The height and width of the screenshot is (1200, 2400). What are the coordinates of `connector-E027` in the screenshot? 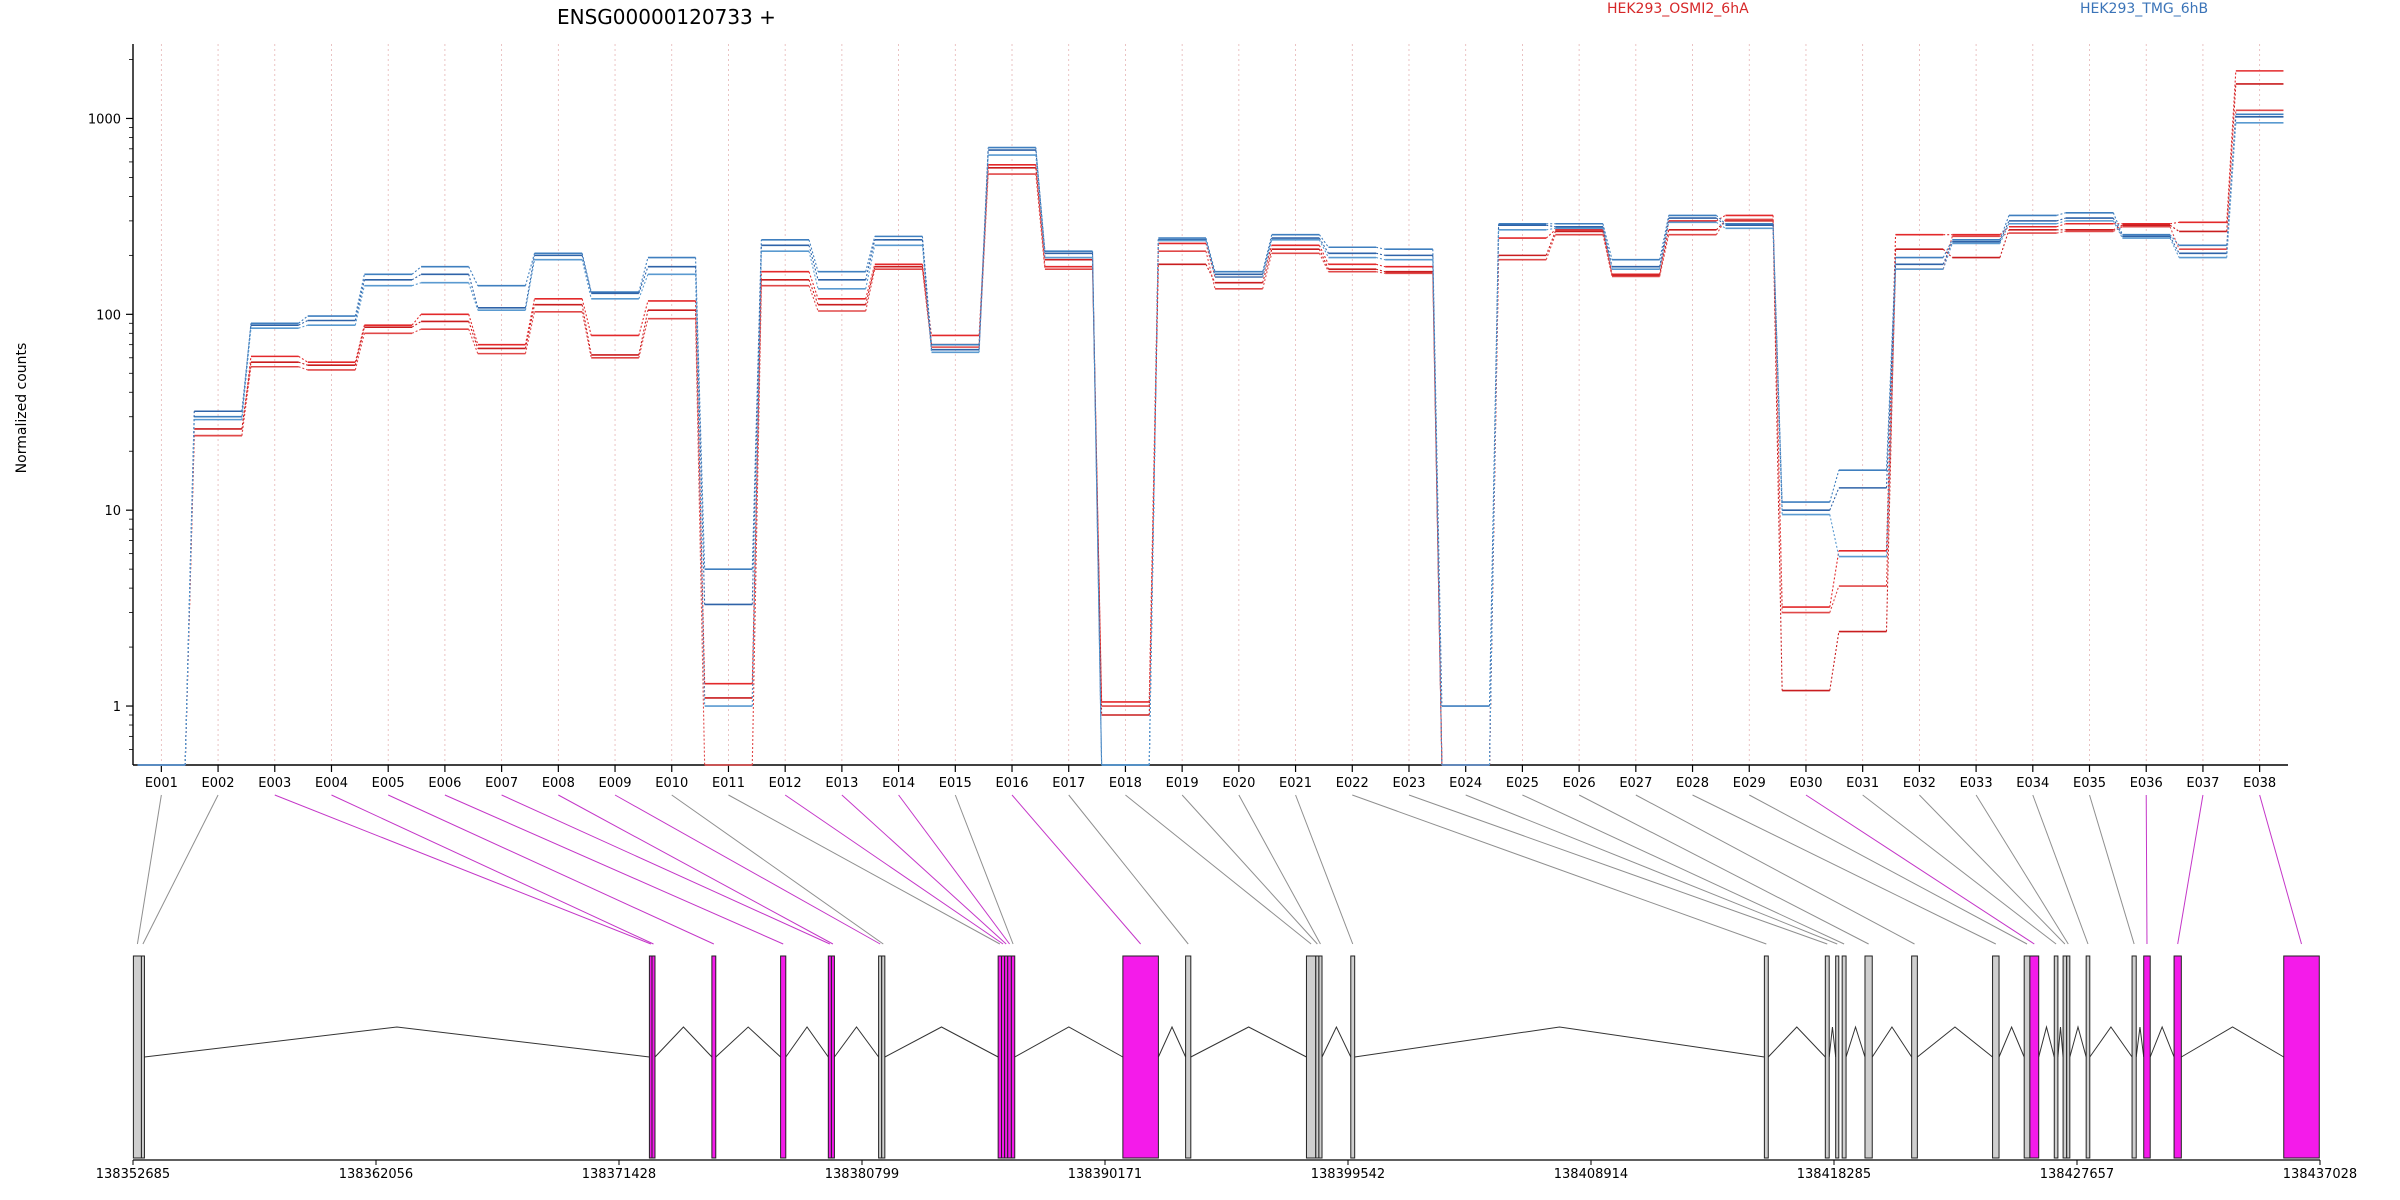 It's located at (1775, 869).